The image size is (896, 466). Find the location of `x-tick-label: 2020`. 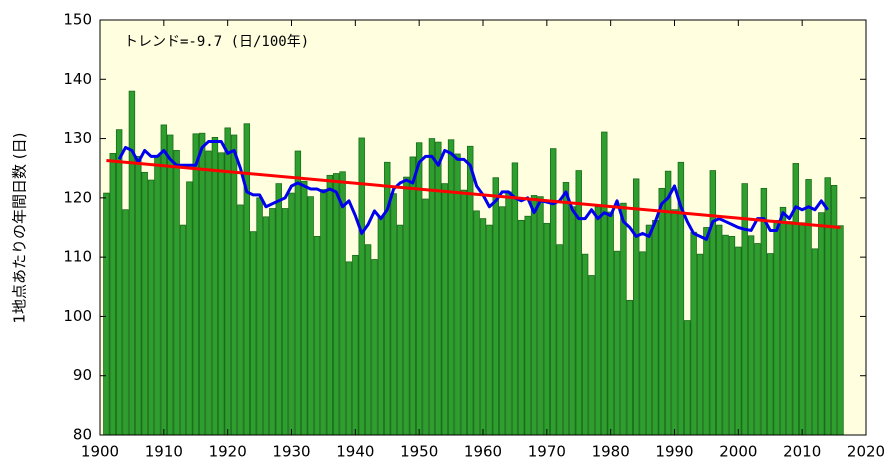

x-tick-label: 2020 is located at coordinates (866, 452).